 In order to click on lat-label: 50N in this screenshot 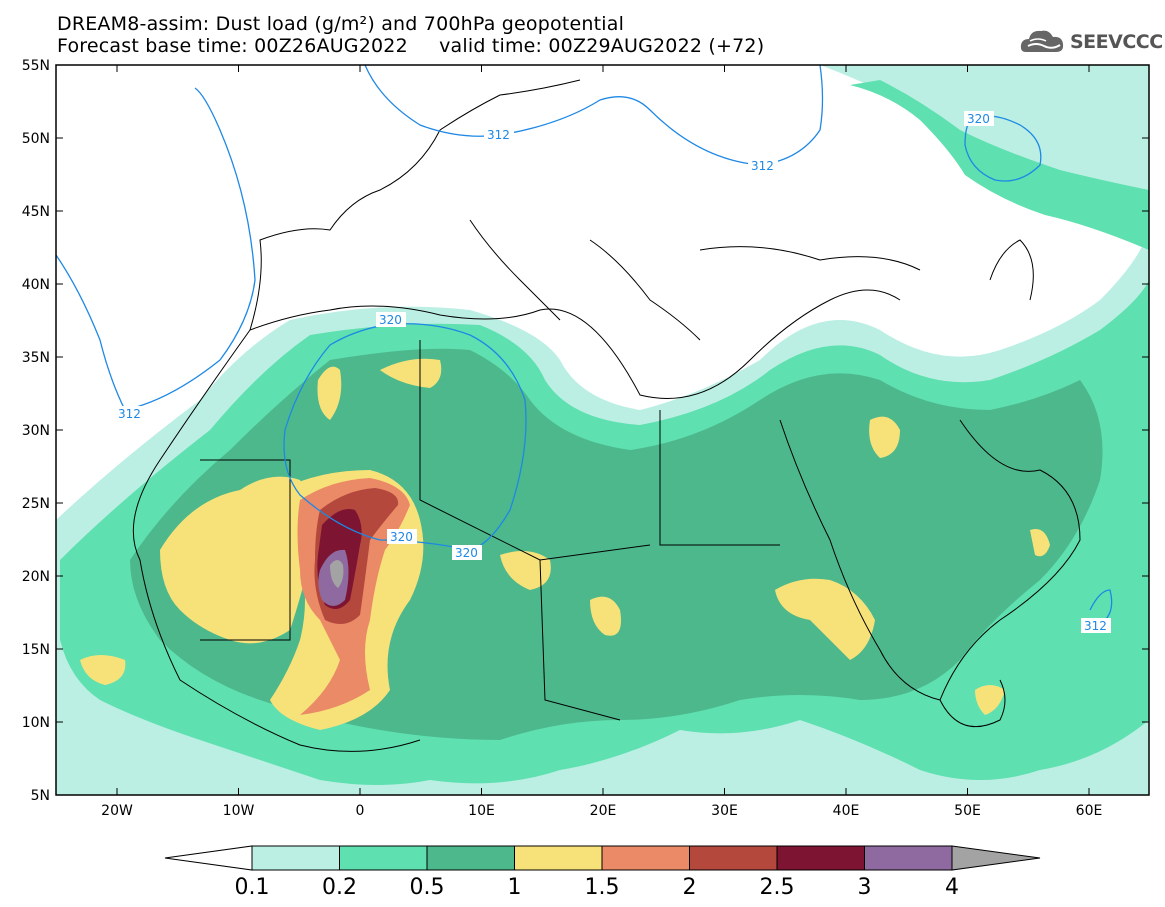, I will do `click(36, 139)`.